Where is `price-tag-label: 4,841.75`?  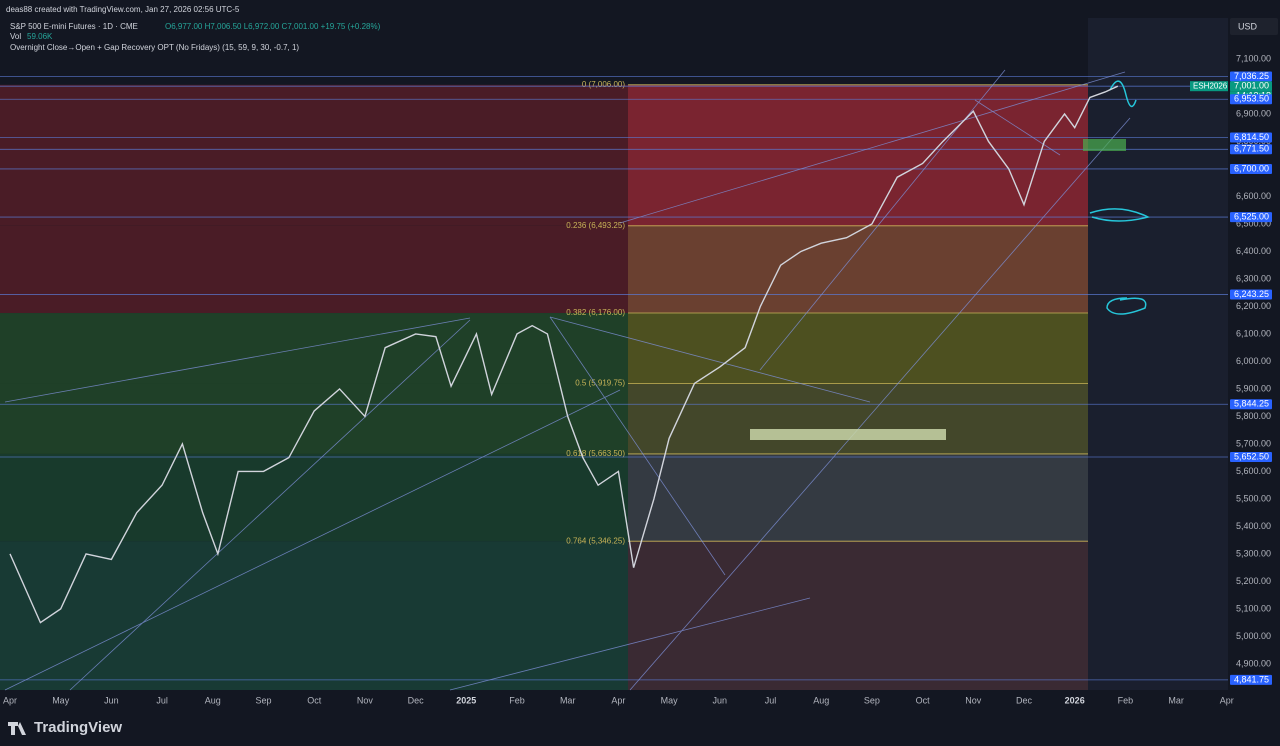
price-tag-label: 4,841.75 is located at coordinates (1251, 679).